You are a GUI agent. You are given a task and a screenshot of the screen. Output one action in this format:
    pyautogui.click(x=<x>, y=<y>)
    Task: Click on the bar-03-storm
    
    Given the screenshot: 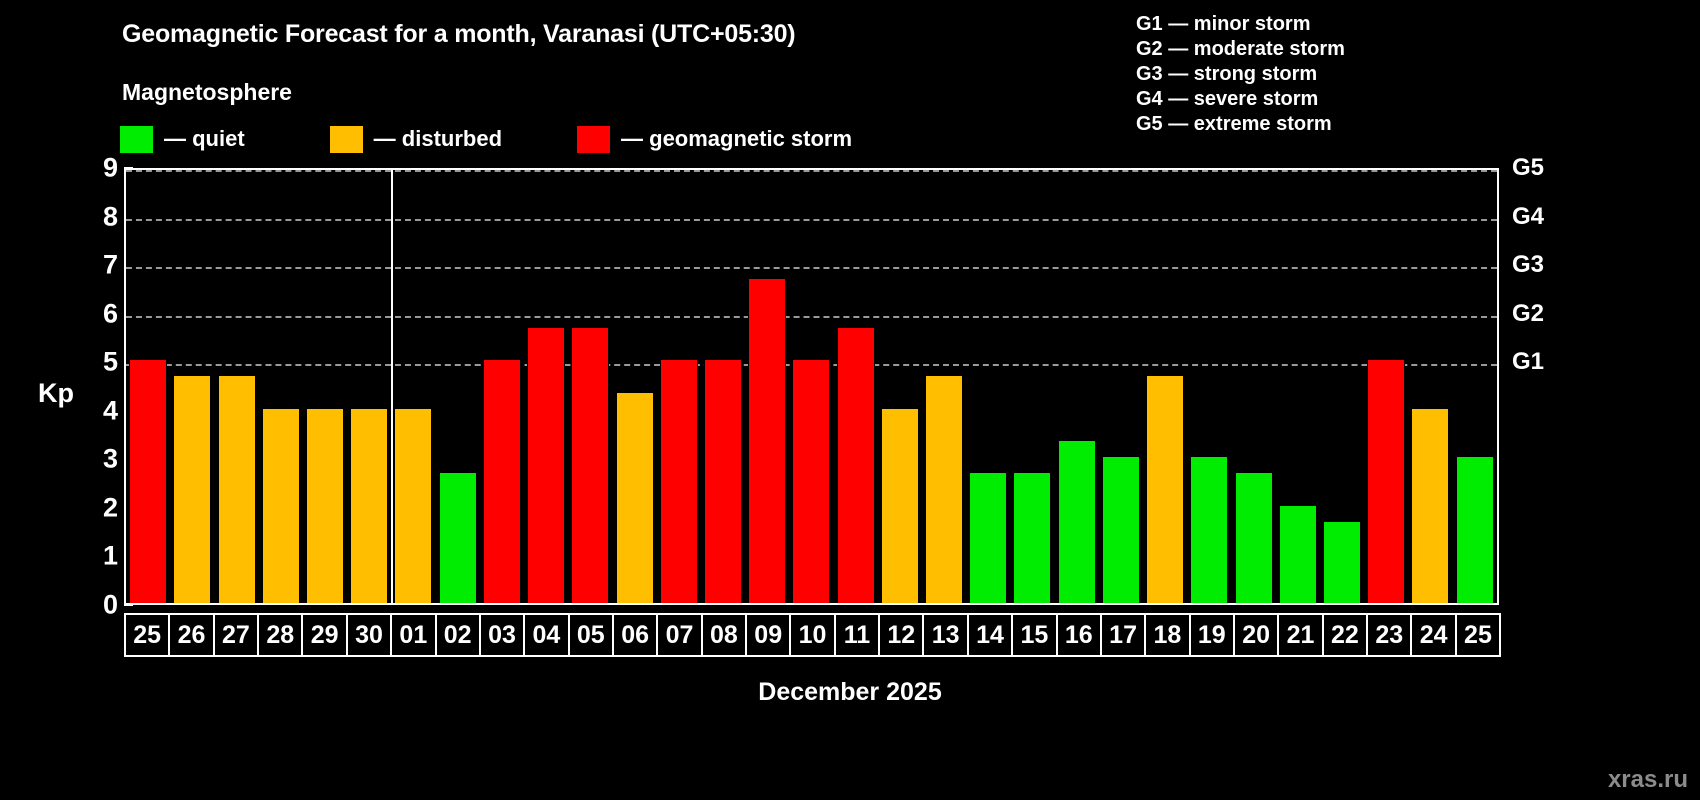 What is the action you would take?
    pyautogui.click(x=501, y=481)
    